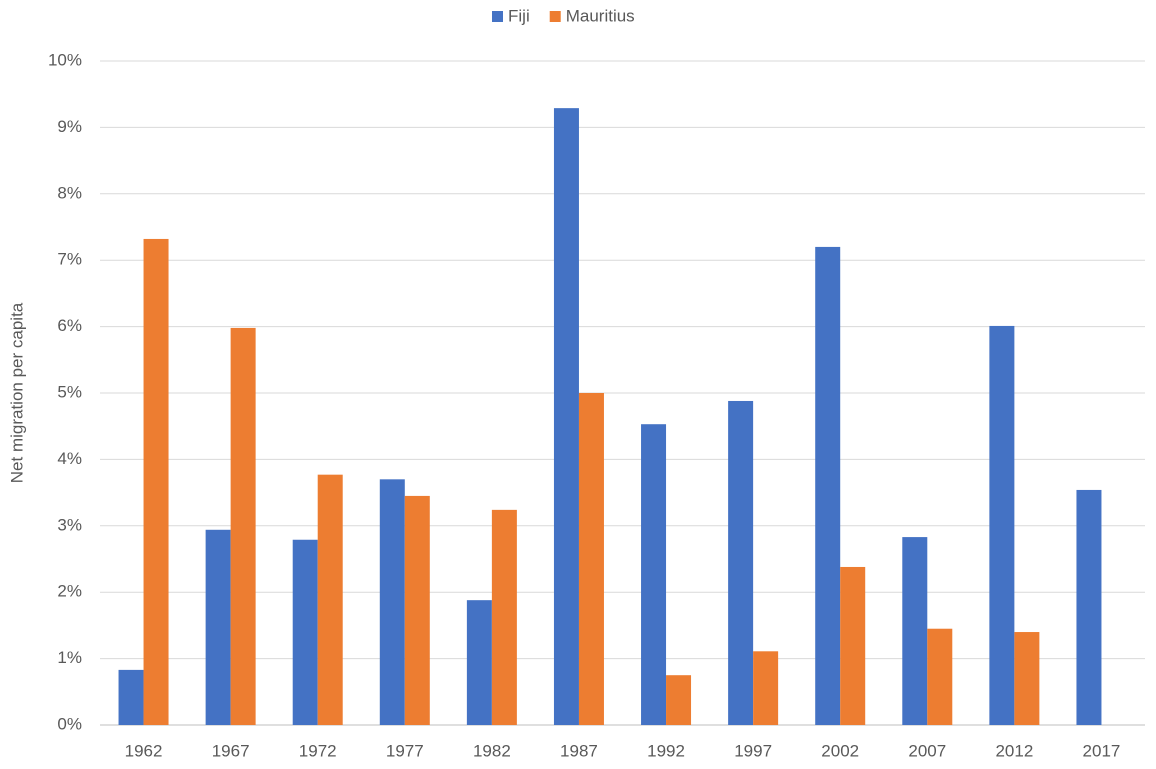  I want to click on x-tick-label: 1967, so click(231, 750).